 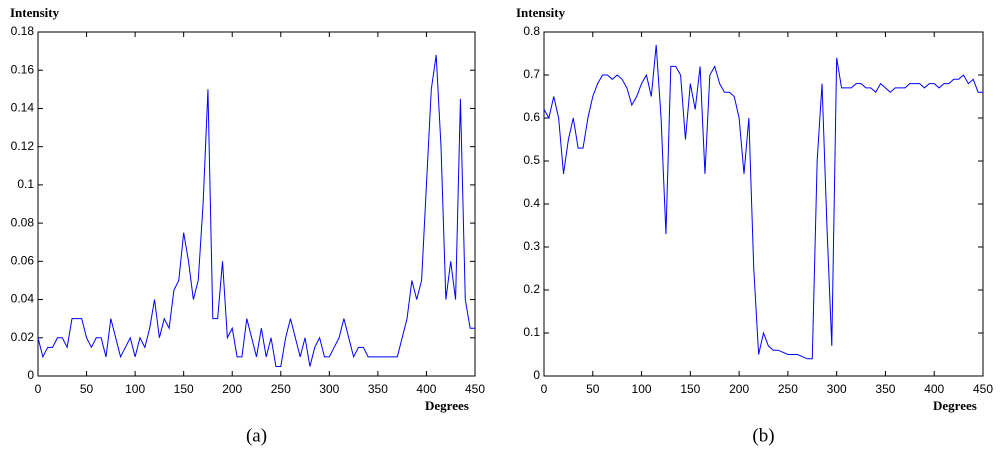 What do you see at coordinates (531, 203) in the screenshot?
I see `y-tick-label: 0.4` at bounding box center [531, 203].